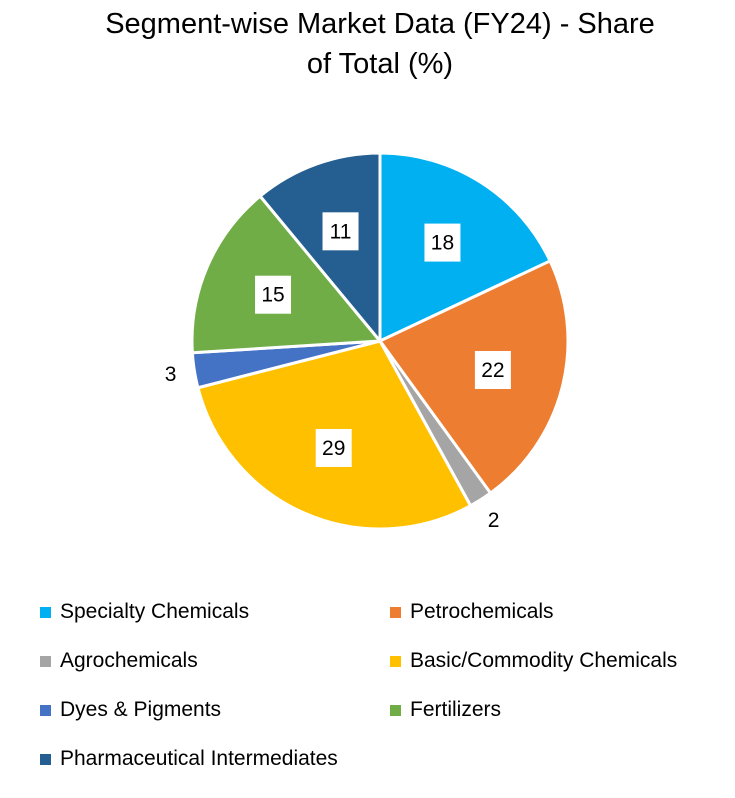 This screenshot has height=798, width=735. I want to click on chart-title-line-2: of Total (%), so click(380, 64).